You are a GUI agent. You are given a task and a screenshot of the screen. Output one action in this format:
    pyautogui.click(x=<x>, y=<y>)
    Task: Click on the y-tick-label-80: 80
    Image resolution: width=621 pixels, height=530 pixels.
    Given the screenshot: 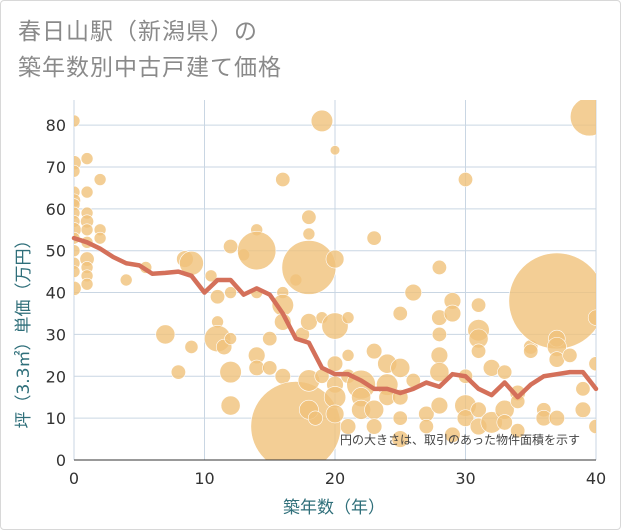 What is the action you would take?
    pyautogui.click(x=56, y=125)
    